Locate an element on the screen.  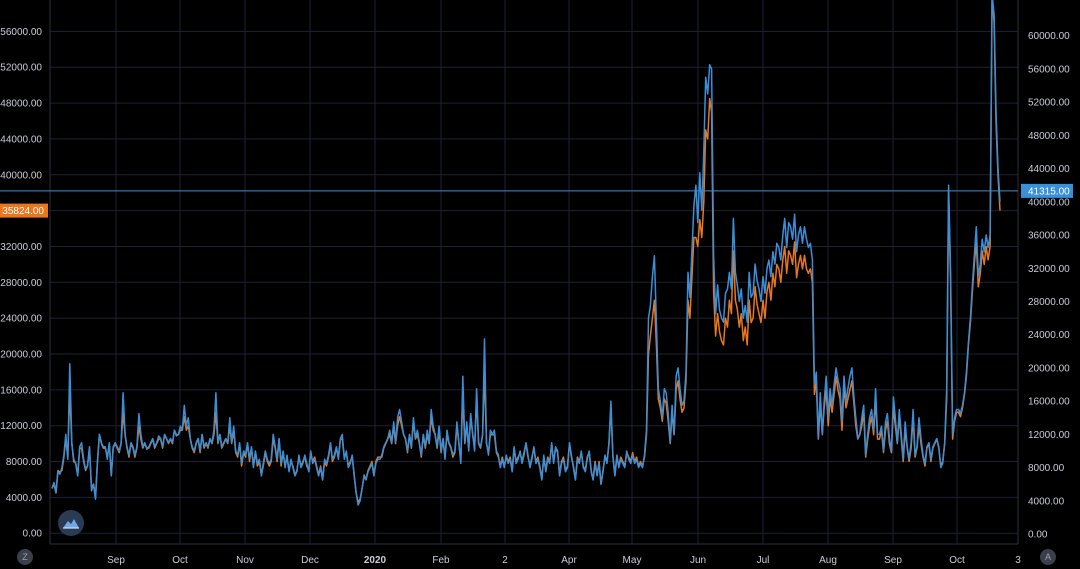
right-price-marker-bg is located at coordinates (1047, 190).